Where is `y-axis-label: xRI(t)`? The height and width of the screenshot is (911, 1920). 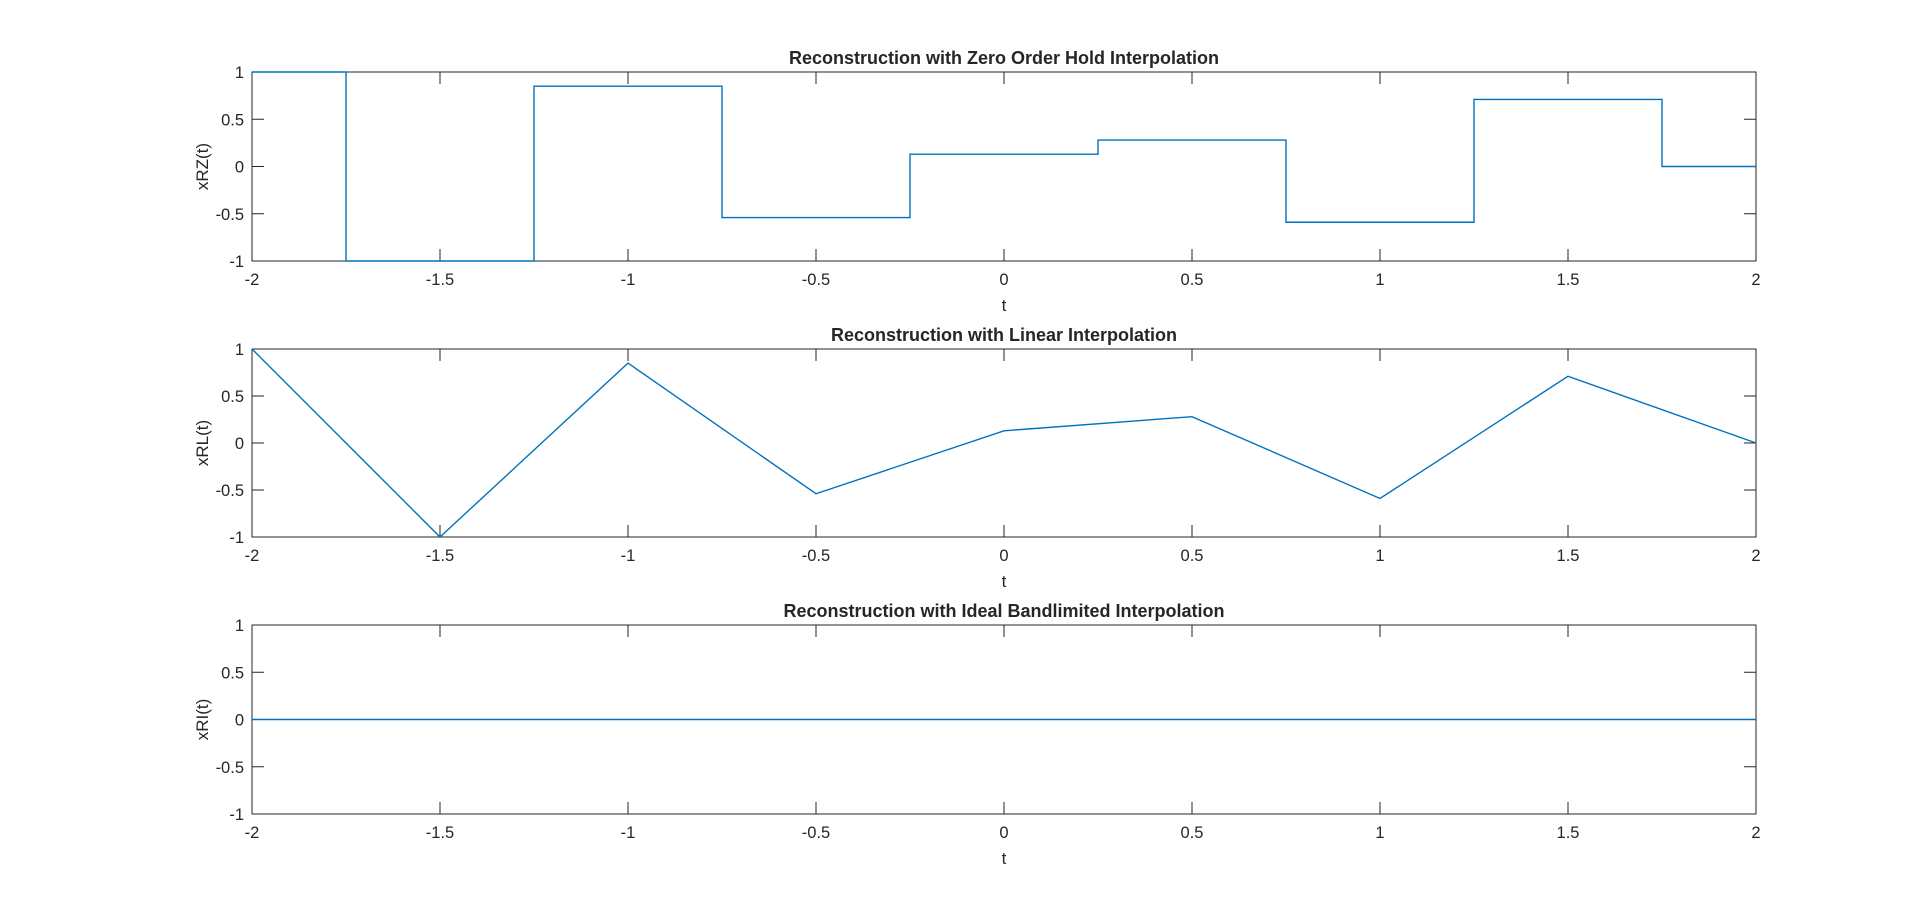 y-axis-label: xRI(t) is located at coordinates (202, 720).